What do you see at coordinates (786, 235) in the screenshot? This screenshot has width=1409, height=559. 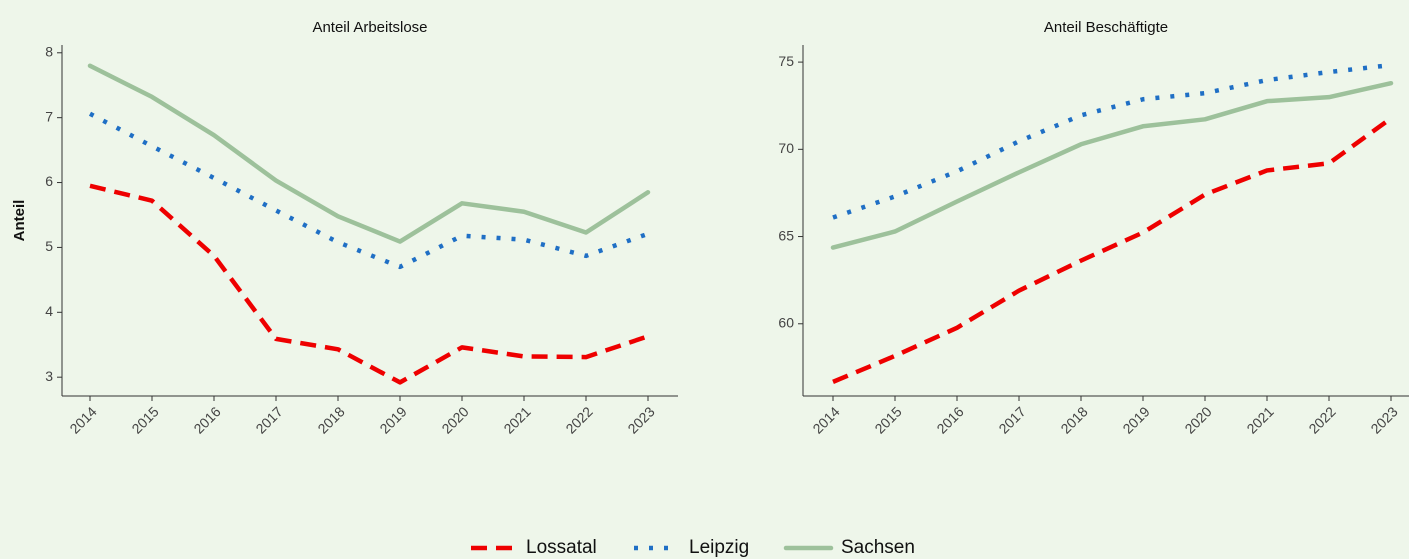 I see `y-tick-label: 65` at bounding box center [786, 235].